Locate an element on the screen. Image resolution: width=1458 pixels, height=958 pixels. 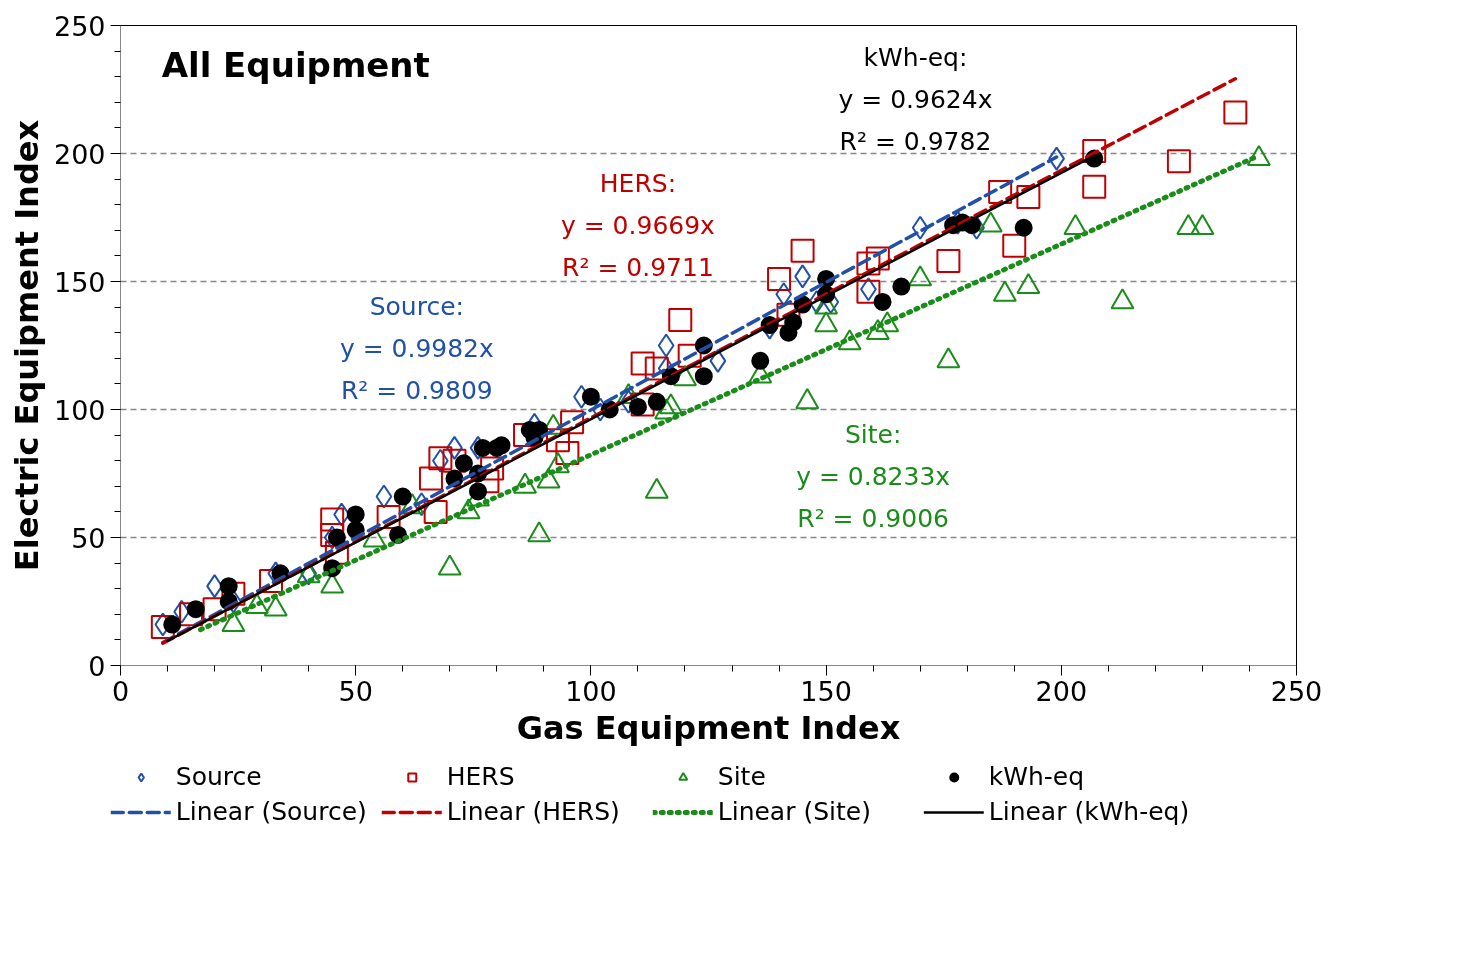
legend-label: Linear (HERS) is located at coordinates (533, 811).